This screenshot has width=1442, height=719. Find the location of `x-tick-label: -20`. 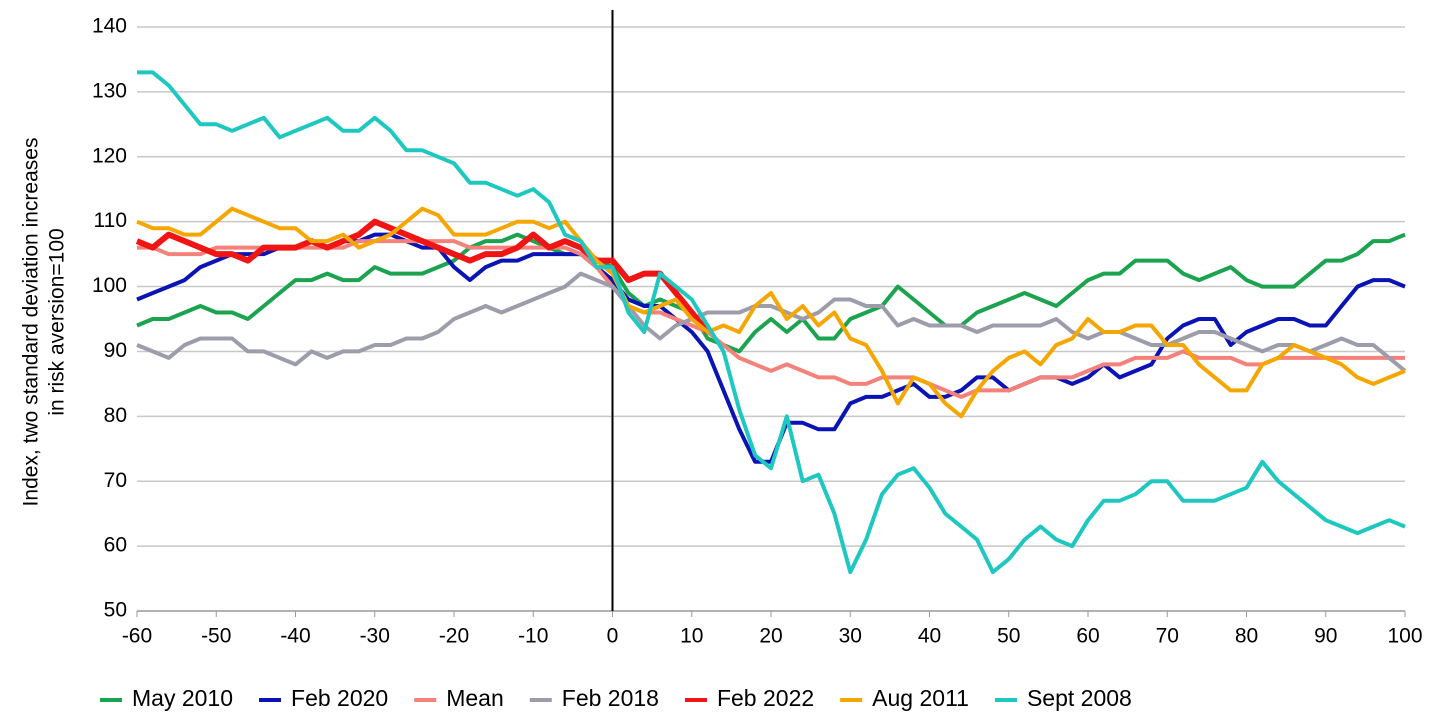

x-tick-label: -20 is located at coordinates (454, 636).